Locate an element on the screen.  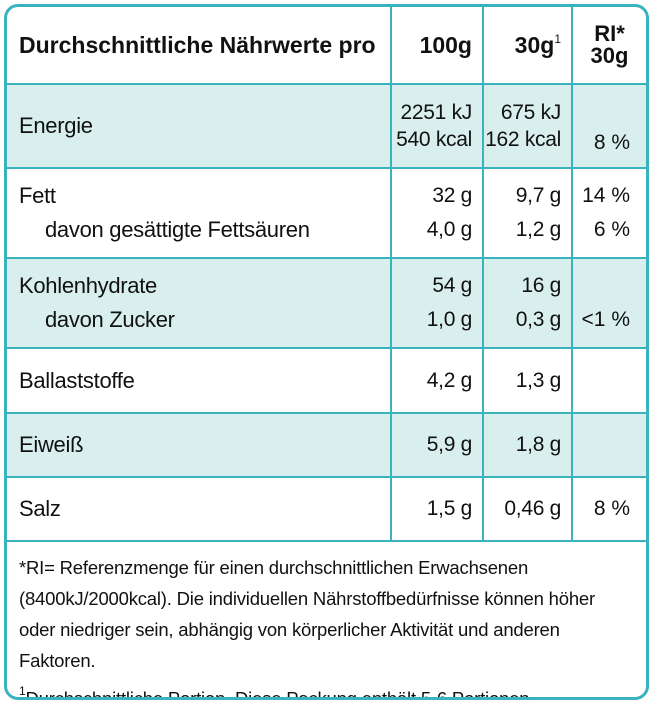
header-portion: 30g1 is located at coordinates (527, 45).